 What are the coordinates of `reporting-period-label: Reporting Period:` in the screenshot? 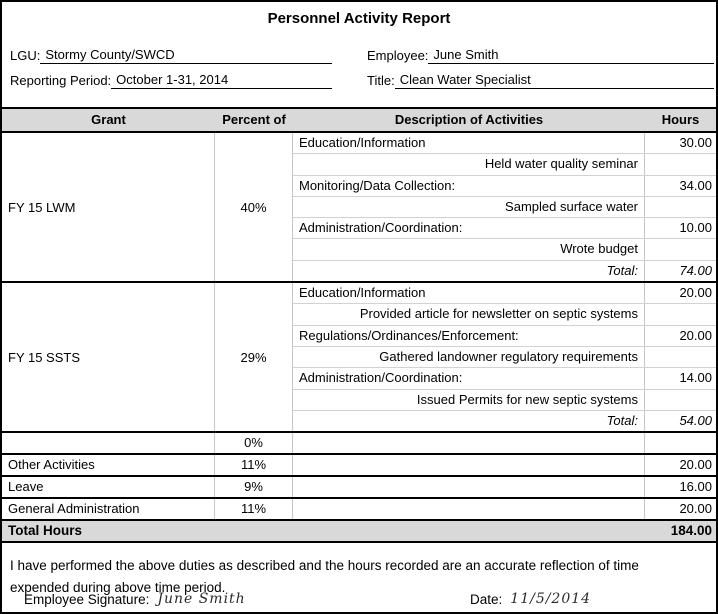 It's located at (61, 80).